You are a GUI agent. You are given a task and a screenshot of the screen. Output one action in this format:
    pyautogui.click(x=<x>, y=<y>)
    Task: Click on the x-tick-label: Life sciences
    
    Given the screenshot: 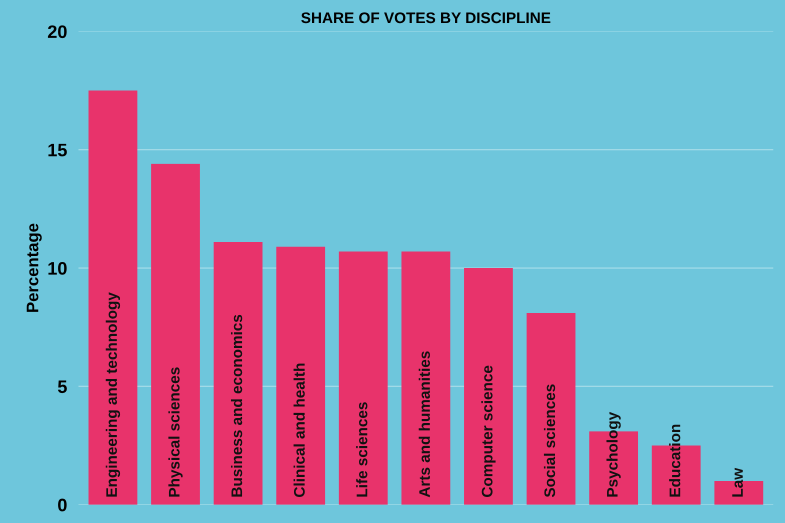 What is the action you would take?
    pyautogui.click(x=362, y=449)
    